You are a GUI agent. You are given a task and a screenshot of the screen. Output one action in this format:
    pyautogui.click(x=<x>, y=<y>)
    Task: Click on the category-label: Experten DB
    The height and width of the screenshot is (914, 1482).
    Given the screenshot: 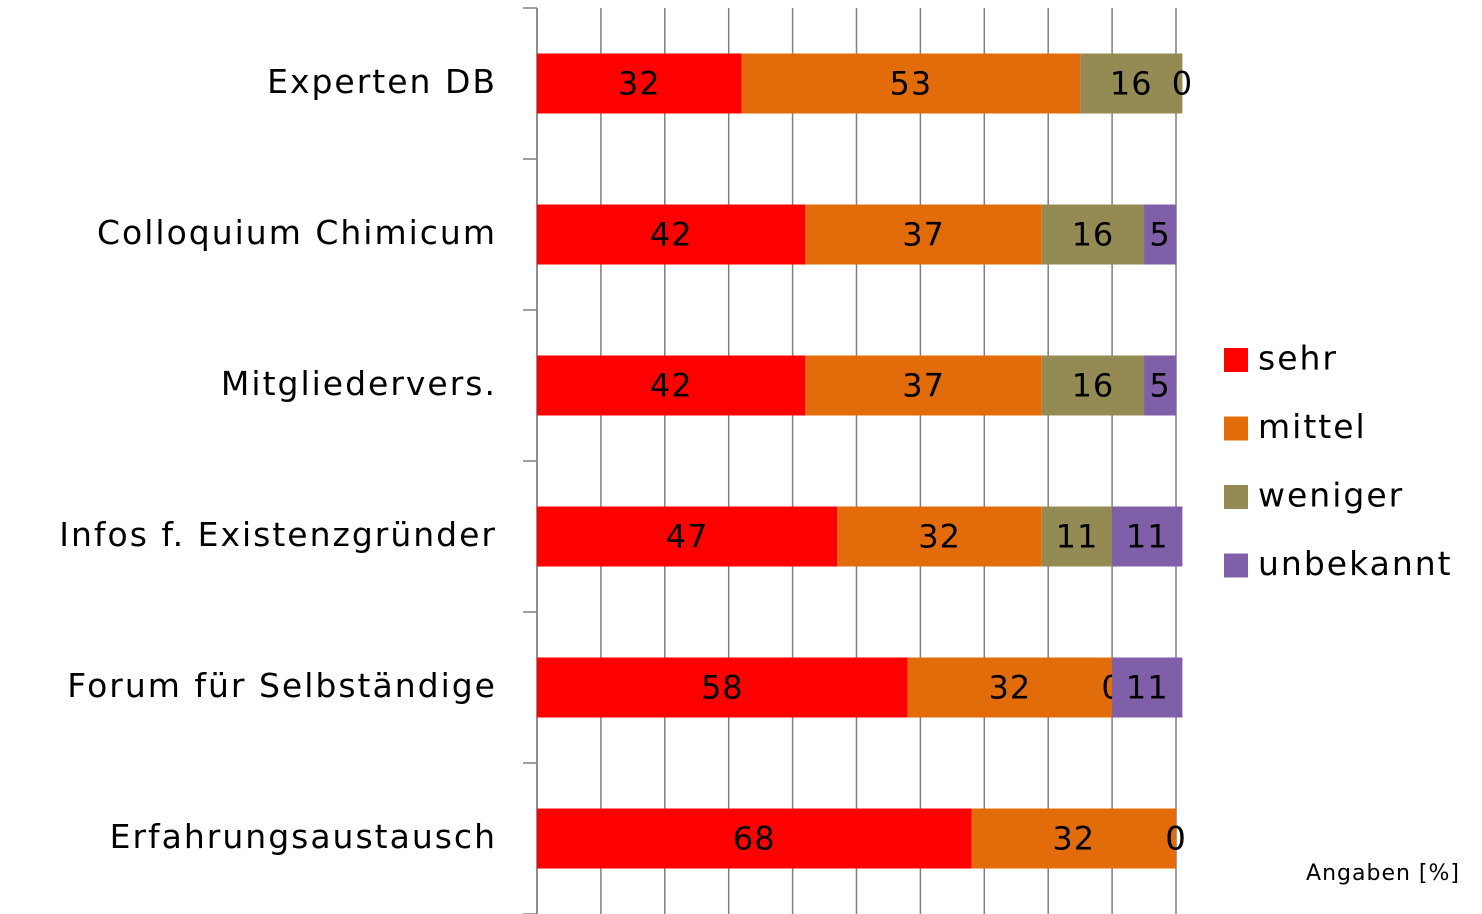 What is the action you would take?
    pyautogui.click(x=382, y=81)
    